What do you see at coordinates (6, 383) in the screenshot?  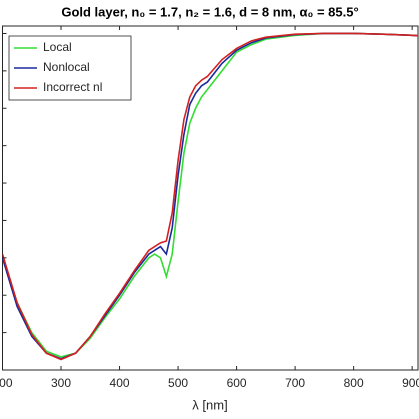 I see `x-tick-label: 200` at bounding box center [6, 383].